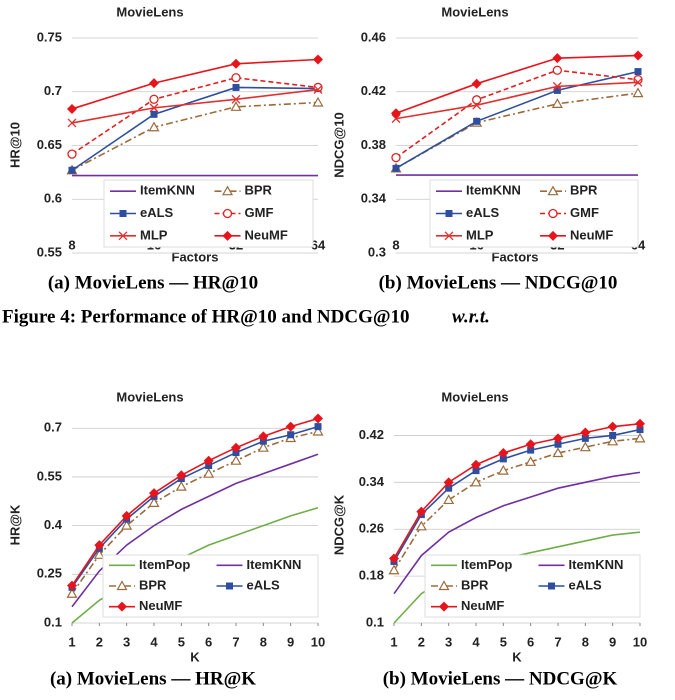 The height and width of the screenshot is (700, 675). Describe the element at coordinates (373, 144) in the screenshot. I see `y-tick-label: 0.38` at that location.